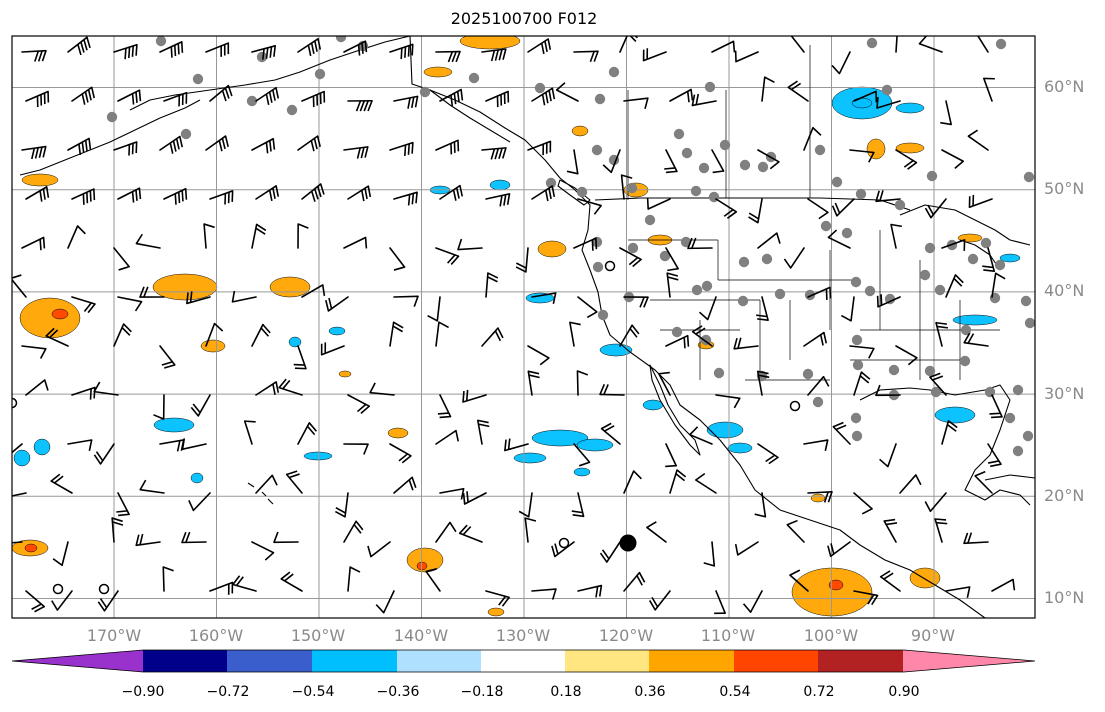  What do you see at coordinates (530, 458) in the screenshot?
I see `negative-anomaly` at bounding box center [530, 458].